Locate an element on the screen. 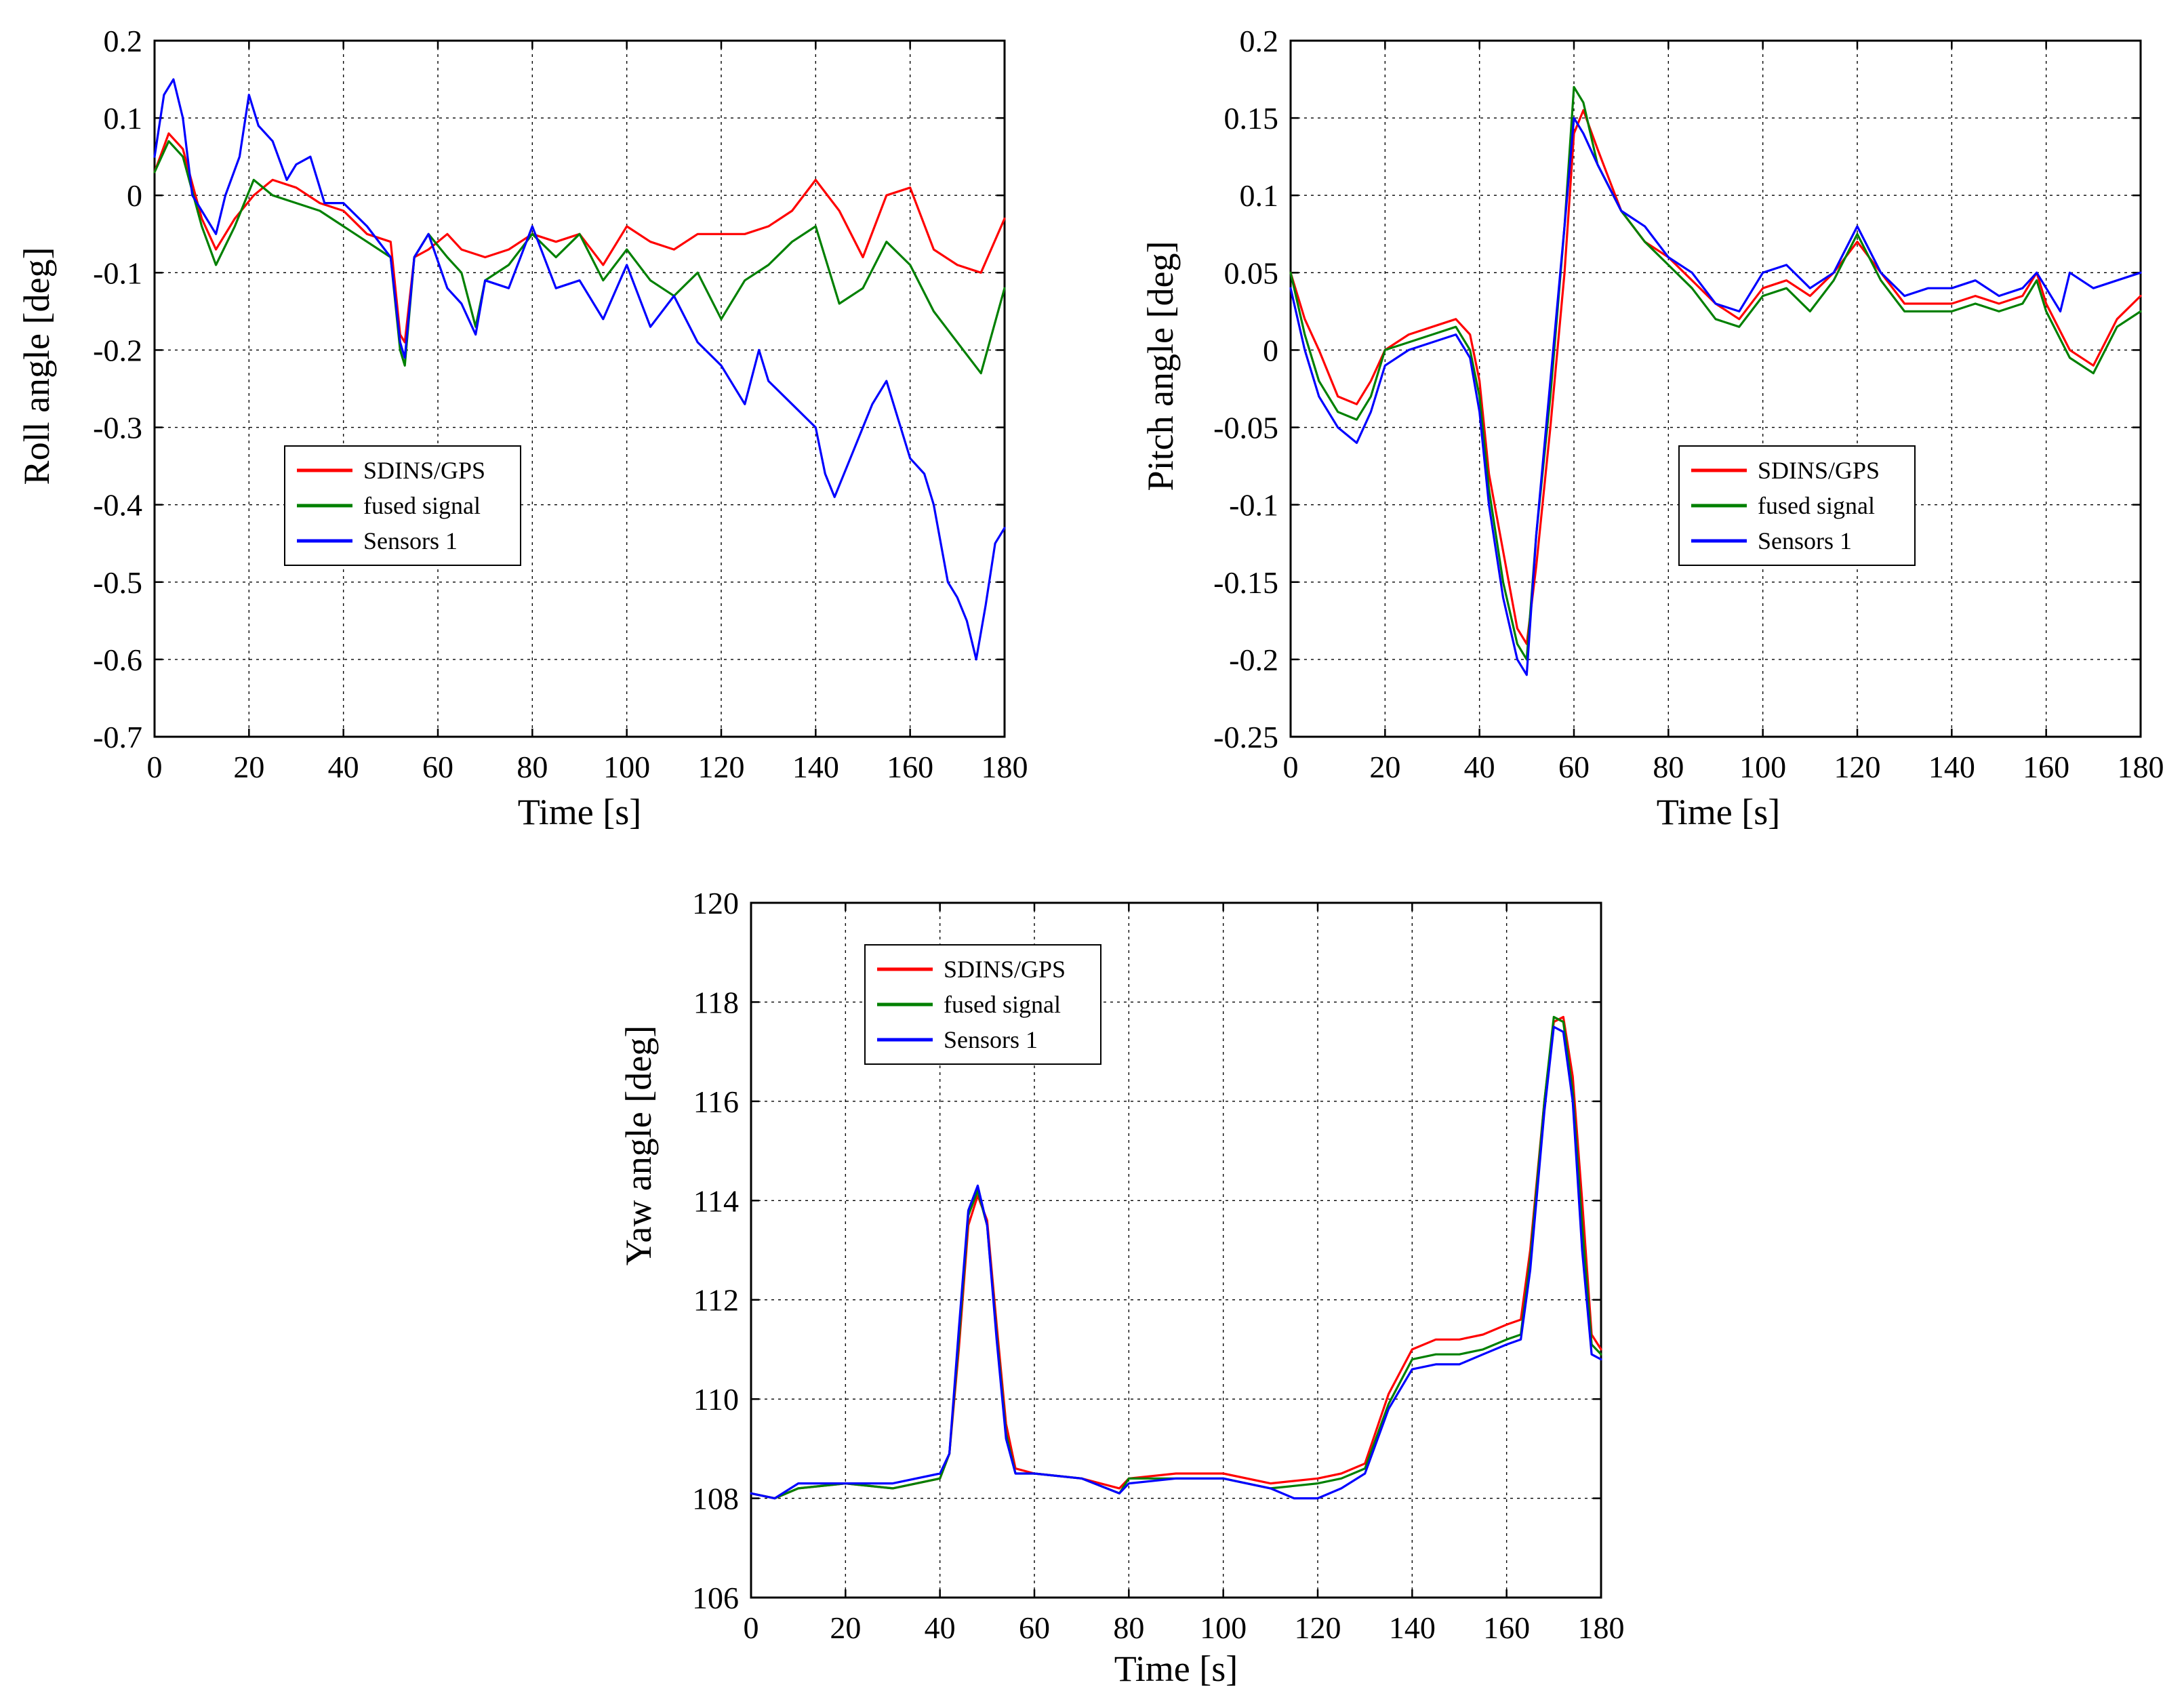 The image size is (2184, 1706). roll-y-tick-label: 0.1 is located at coordinates (123, 118).